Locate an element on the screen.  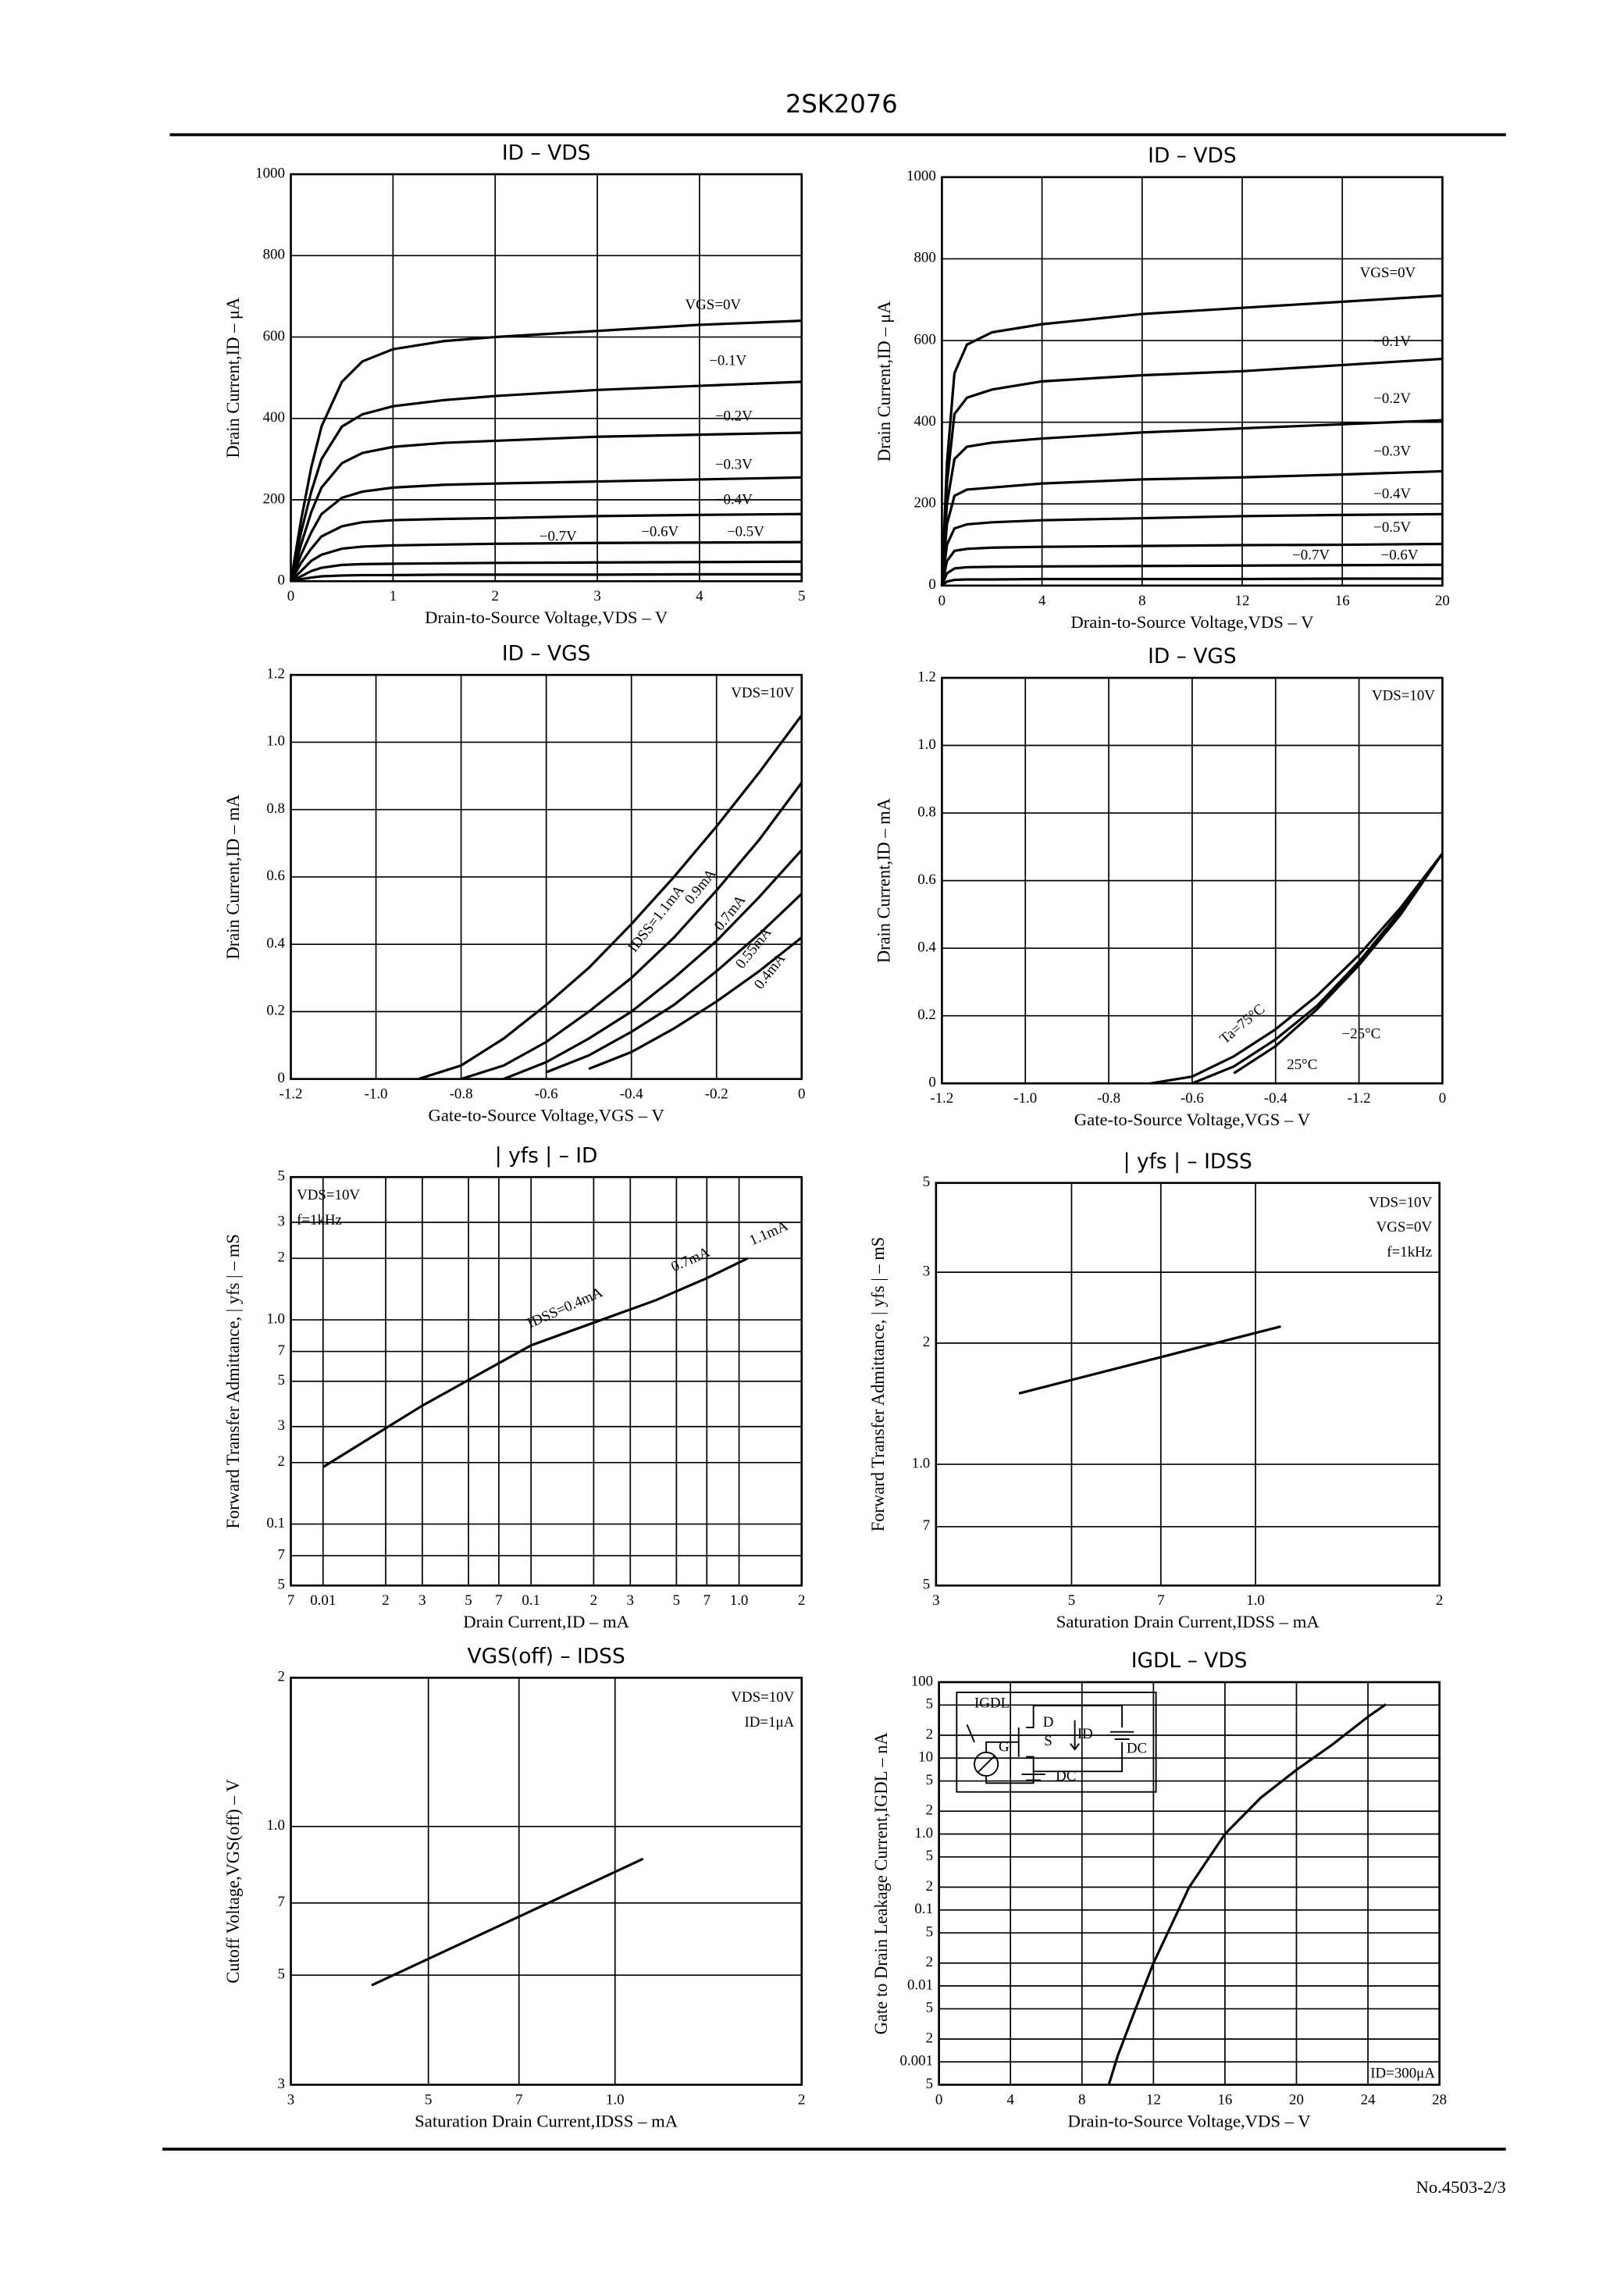
x-tick-label: 1 is located at coordinates (393, 596).